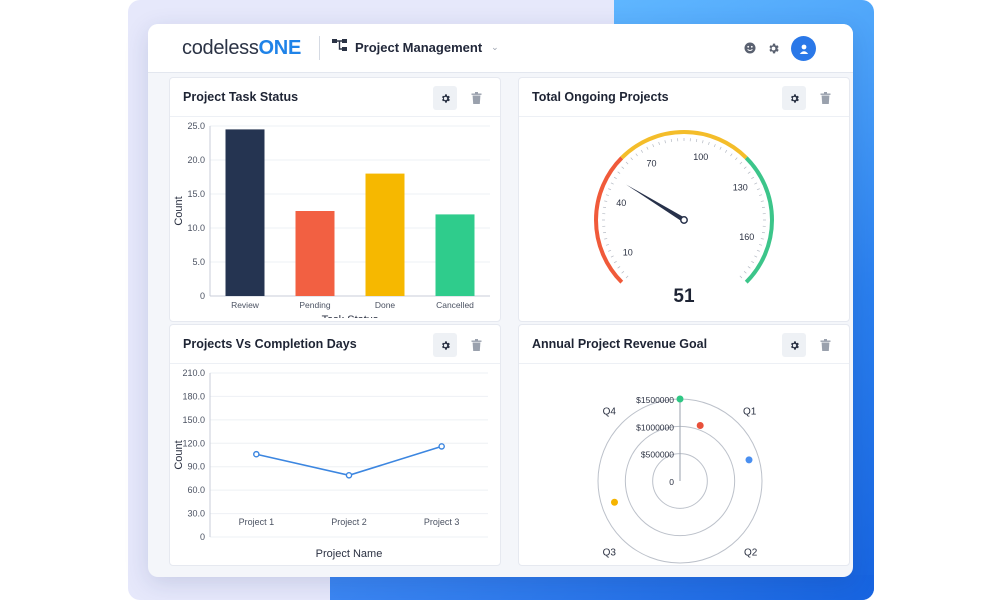 Image resolution: width=1000 pixels, height=600 pixels. What do you see at coordinates (680, 479) in the screenshot?
I see `polar-chart: 0 $500000 $1000000 $1500000 Q1 Q2 Q3 Q4` at bounding box center [680, 479].